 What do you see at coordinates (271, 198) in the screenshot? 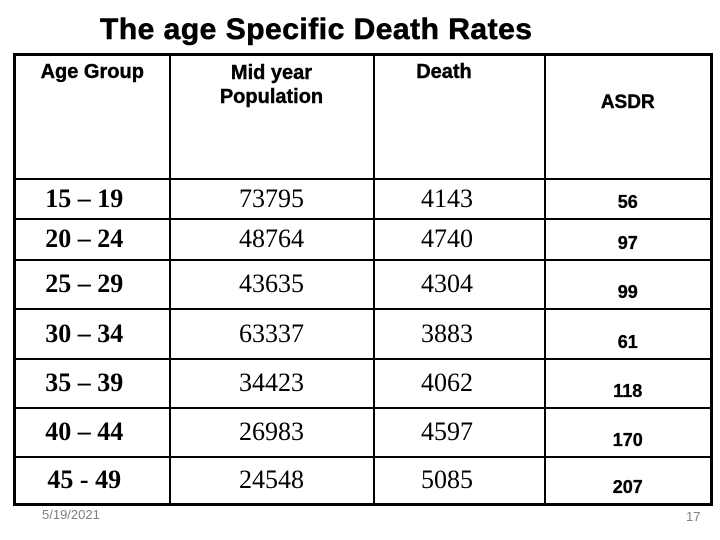
I see `population-cell: 73795` at bounding box center [271, 198].